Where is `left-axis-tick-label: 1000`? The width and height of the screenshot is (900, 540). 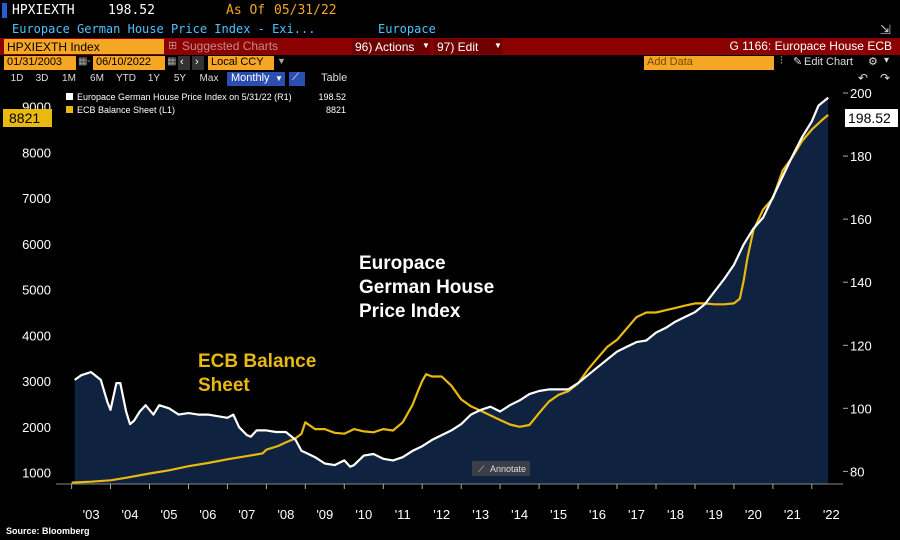
left-axis-tick-label: 1000 is located at coordinates (36, 473).